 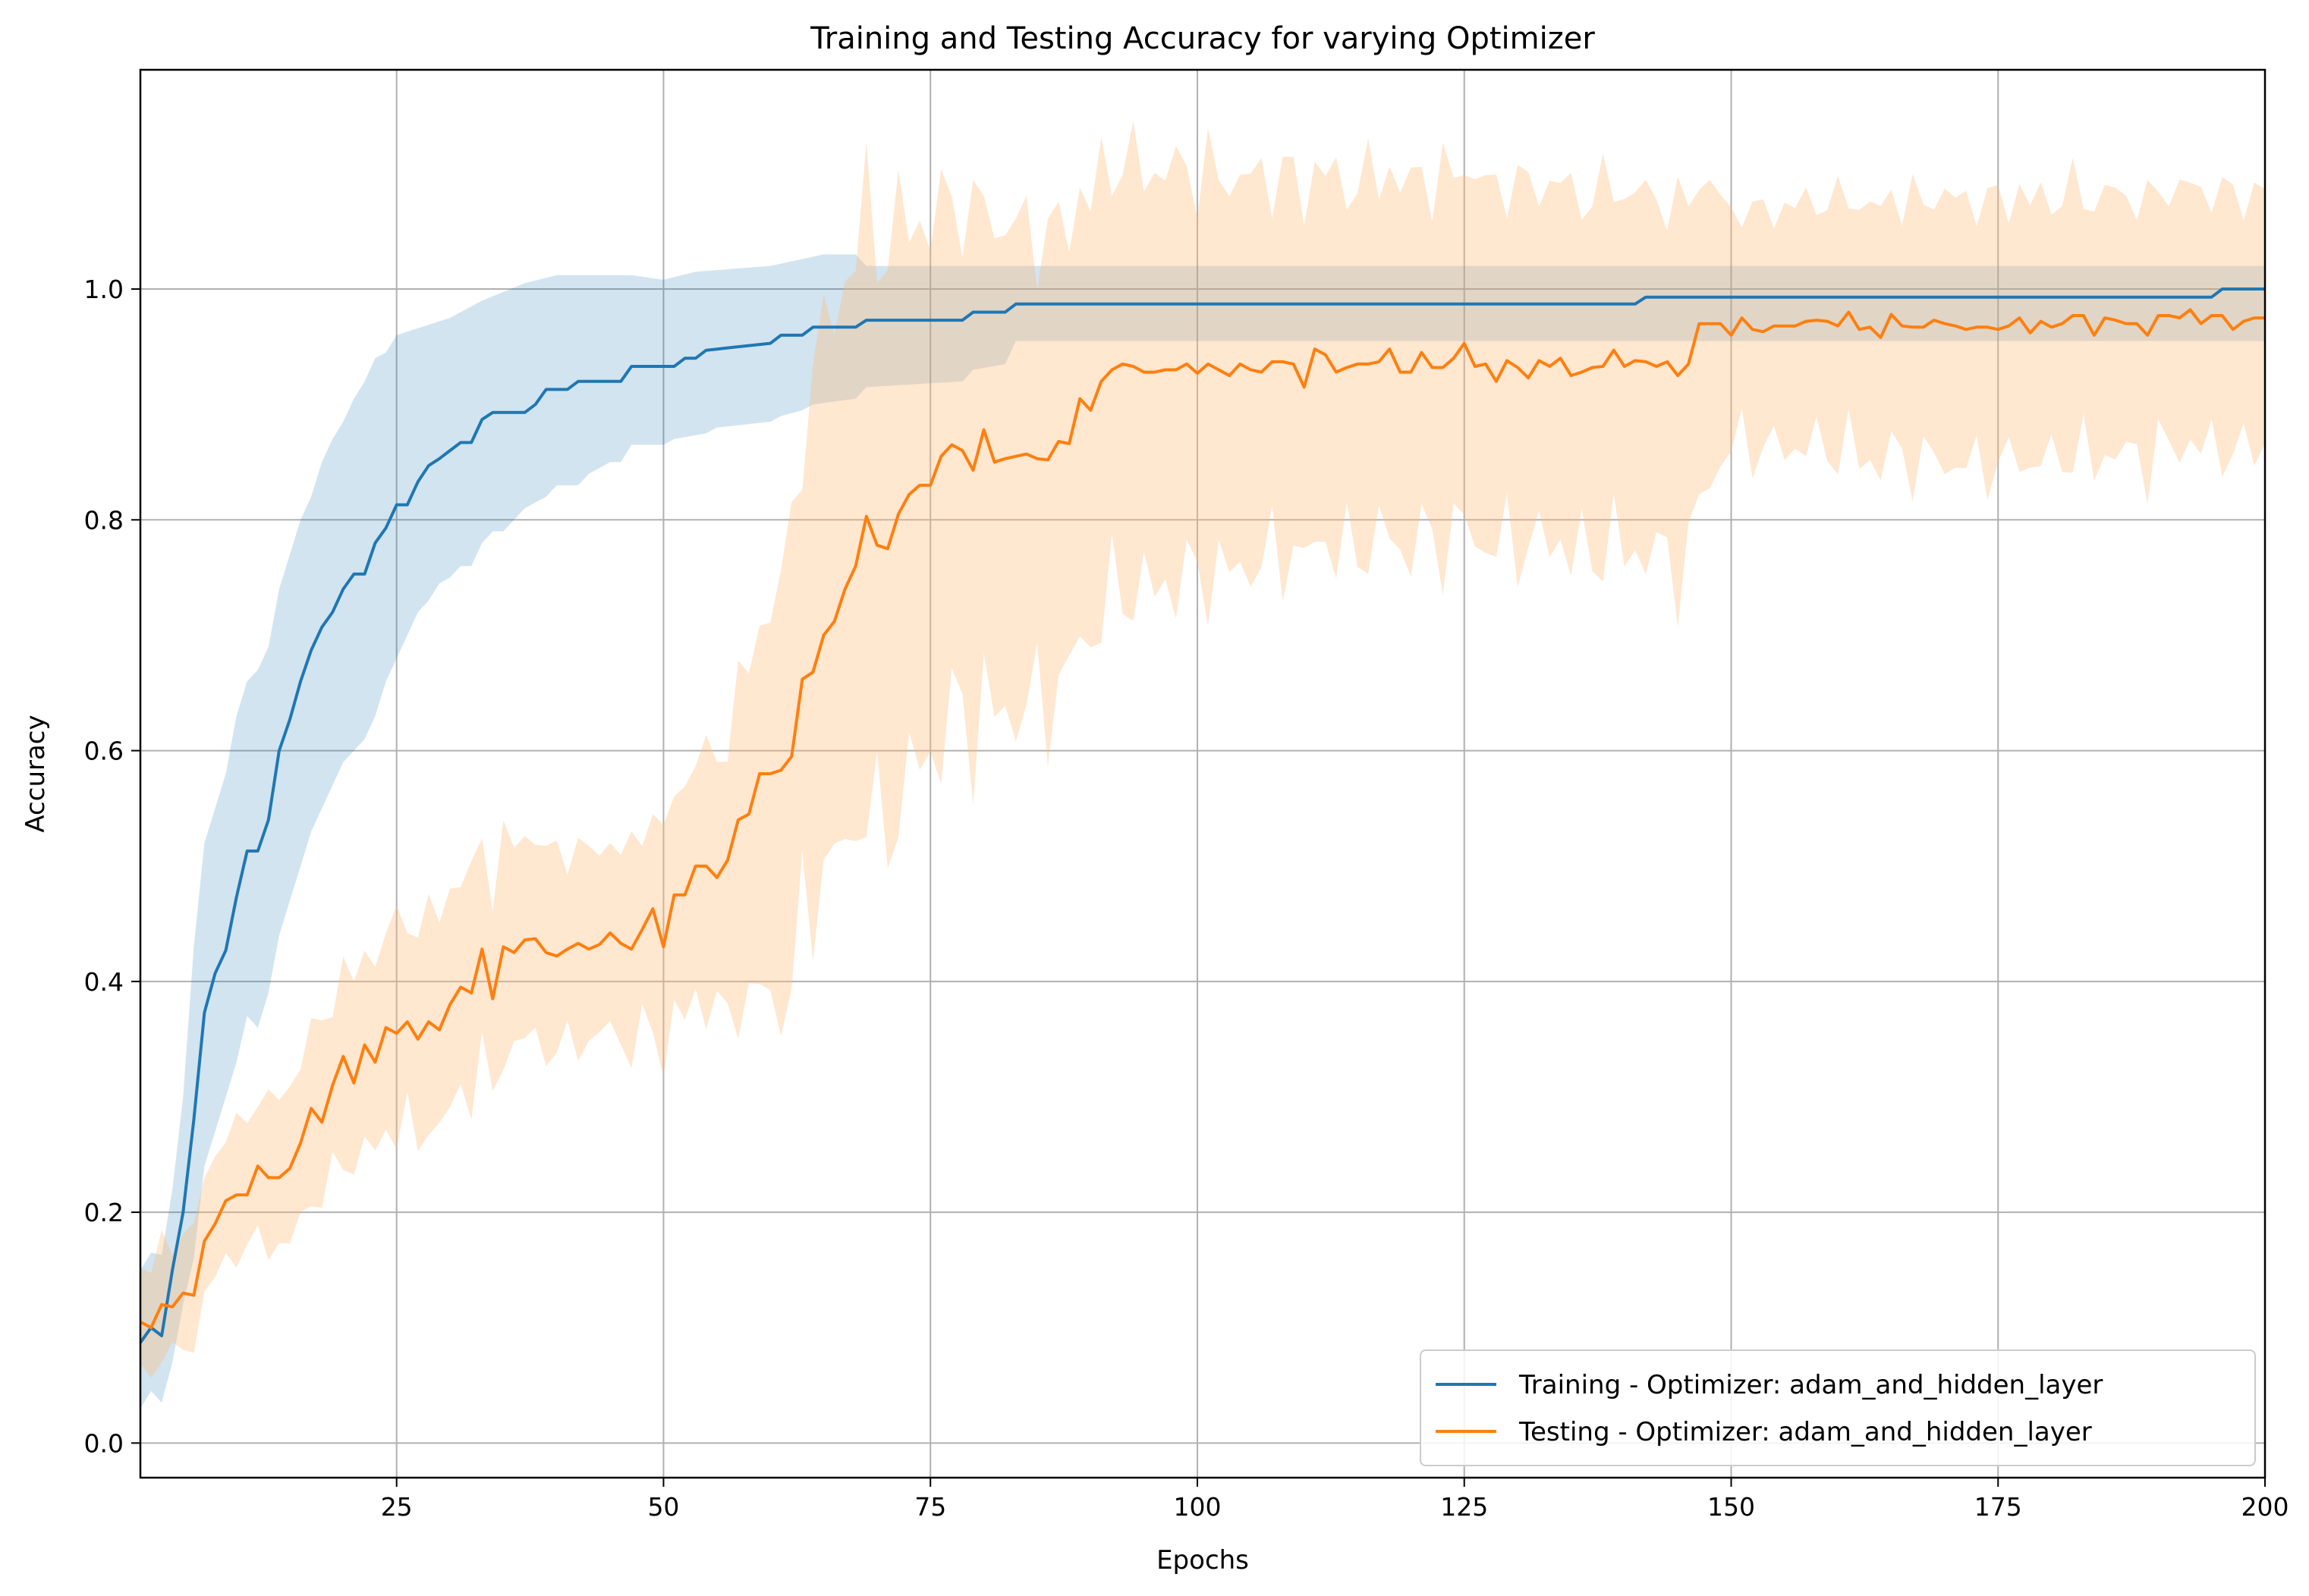 What do you see at coordinates (104, 982) in the screenshot?
I see `y-tick-label: 0.4` at bounding box center [104, 982].